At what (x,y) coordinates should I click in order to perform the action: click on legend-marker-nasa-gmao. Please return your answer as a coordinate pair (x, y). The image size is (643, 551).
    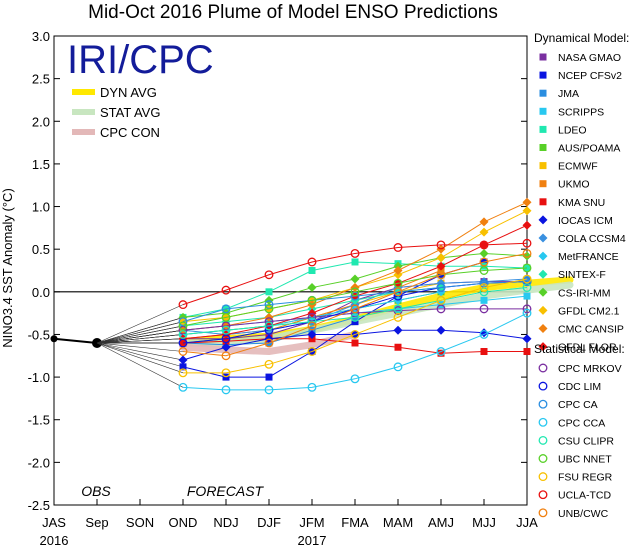
    Looking at the image, I should click on (543, 57).